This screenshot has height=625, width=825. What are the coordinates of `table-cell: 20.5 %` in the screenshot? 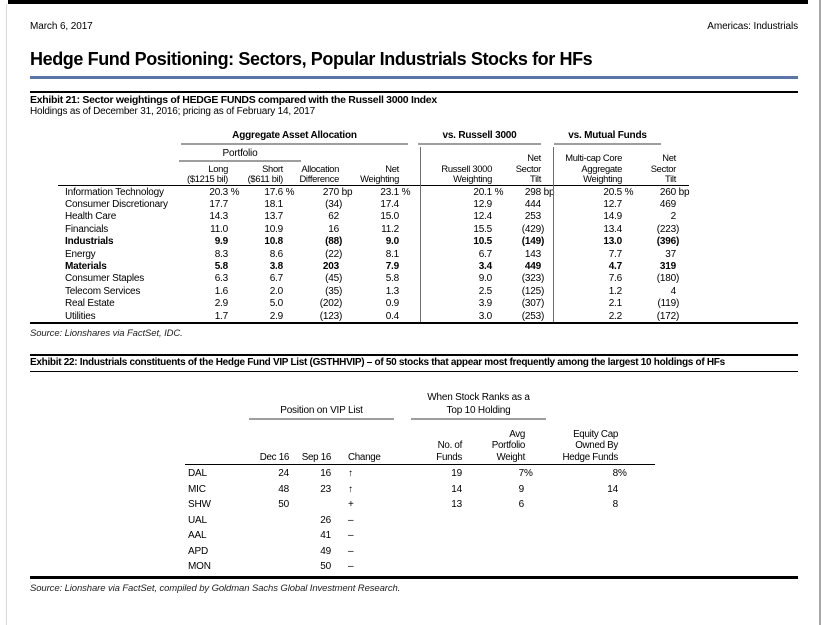 It's located at (618, 192).